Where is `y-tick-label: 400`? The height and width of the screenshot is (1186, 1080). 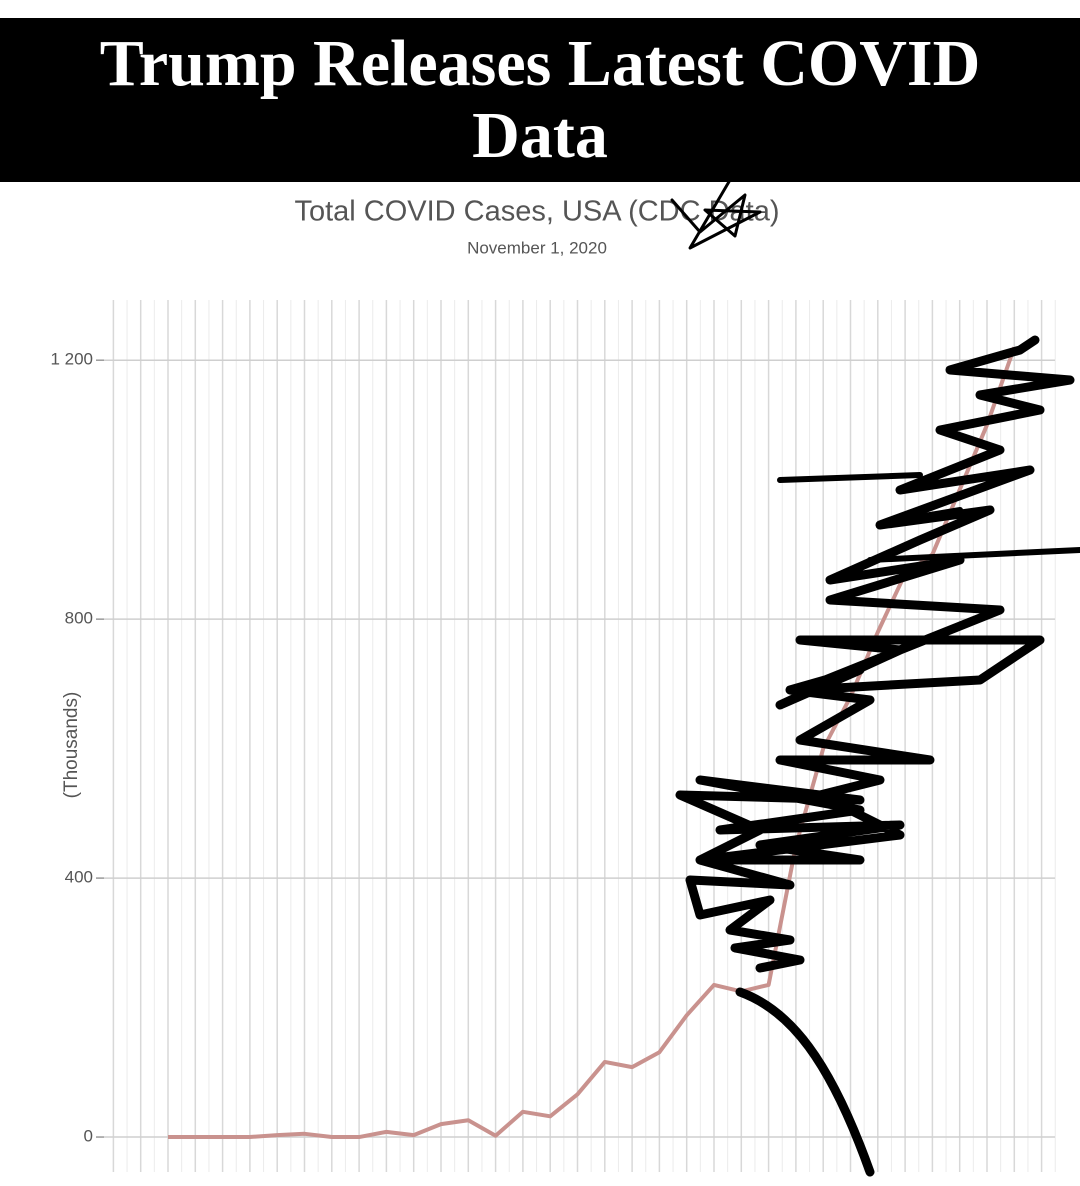 y-tick-label: 400 is located at coordinates (79, 877).